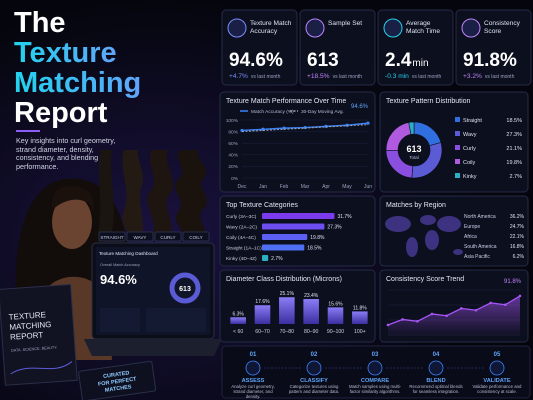  Describe the element at coordinates (28, 131) in the screenshot. I see `title-underline` at that location.